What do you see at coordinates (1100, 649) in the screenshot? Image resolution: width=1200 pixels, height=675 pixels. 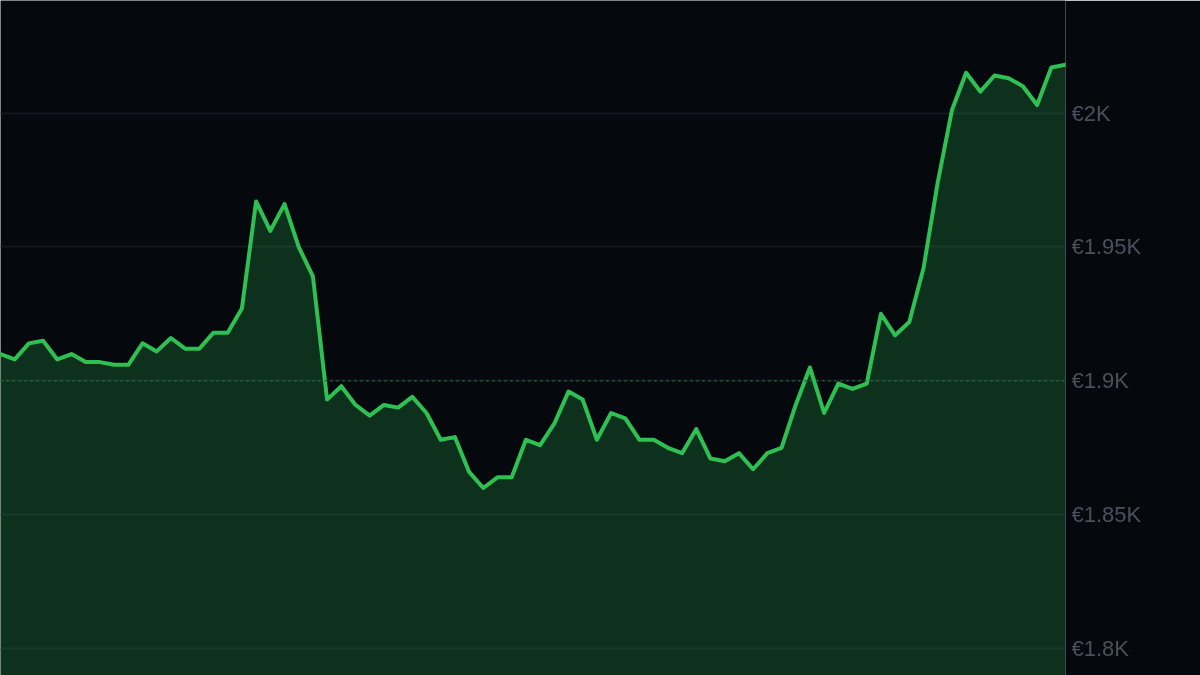 I see `y-tick-label: €1.8K` at bounding box center [1100, 649].